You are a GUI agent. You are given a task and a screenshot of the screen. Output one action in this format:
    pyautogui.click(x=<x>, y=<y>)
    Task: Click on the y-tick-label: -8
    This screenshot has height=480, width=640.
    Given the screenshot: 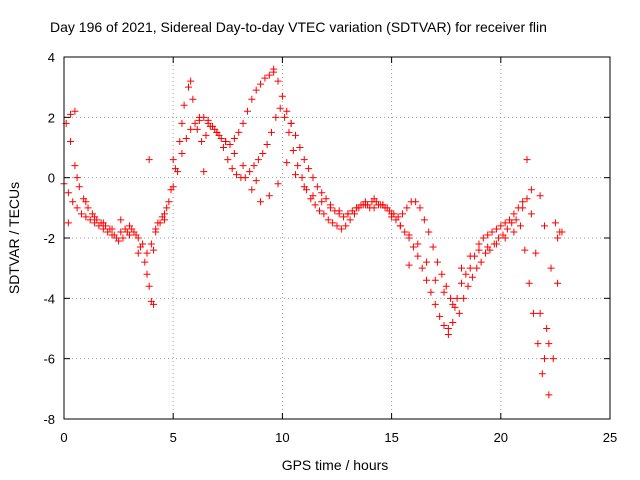 What is the action you would take?
    pyautogui.click(x=49, y=419)
    